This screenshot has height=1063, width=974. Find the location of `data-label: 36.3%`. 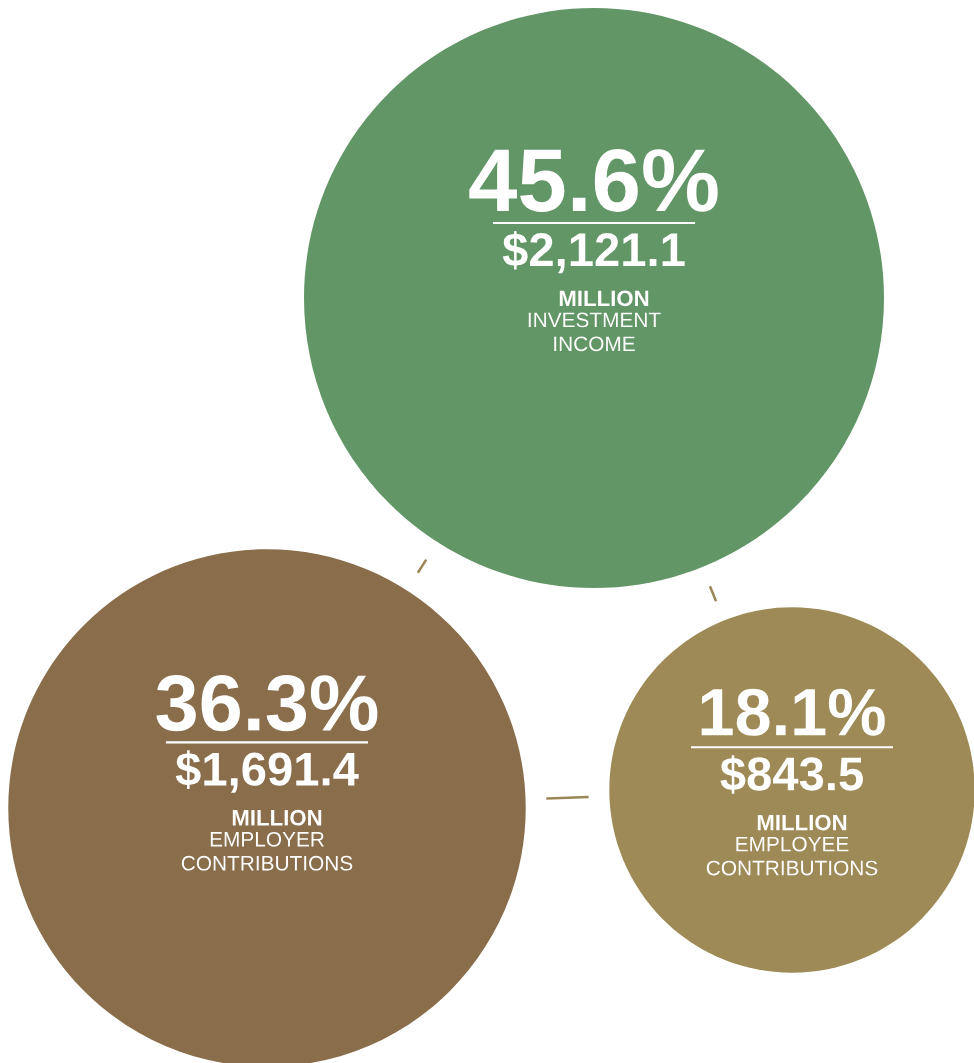

data-label: 36.3% is located at coordinates (267, 703).